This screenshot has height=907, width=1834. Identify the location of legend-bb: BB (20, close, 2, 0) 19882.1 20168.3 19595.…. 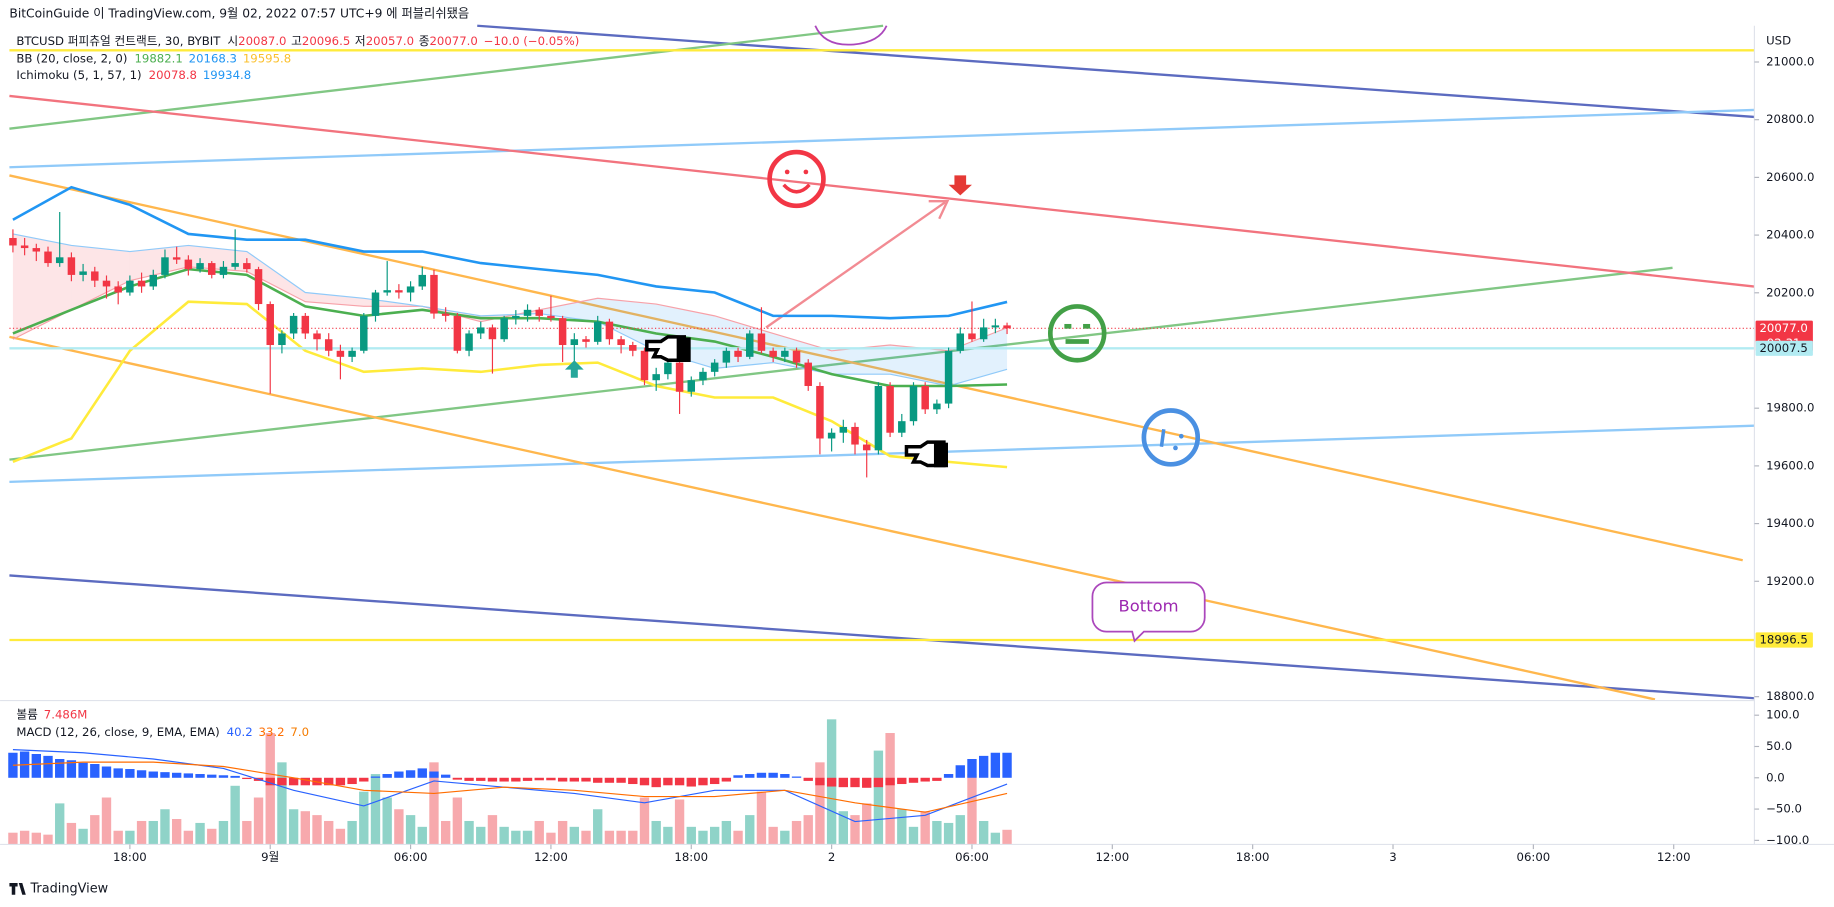
(153, 58).